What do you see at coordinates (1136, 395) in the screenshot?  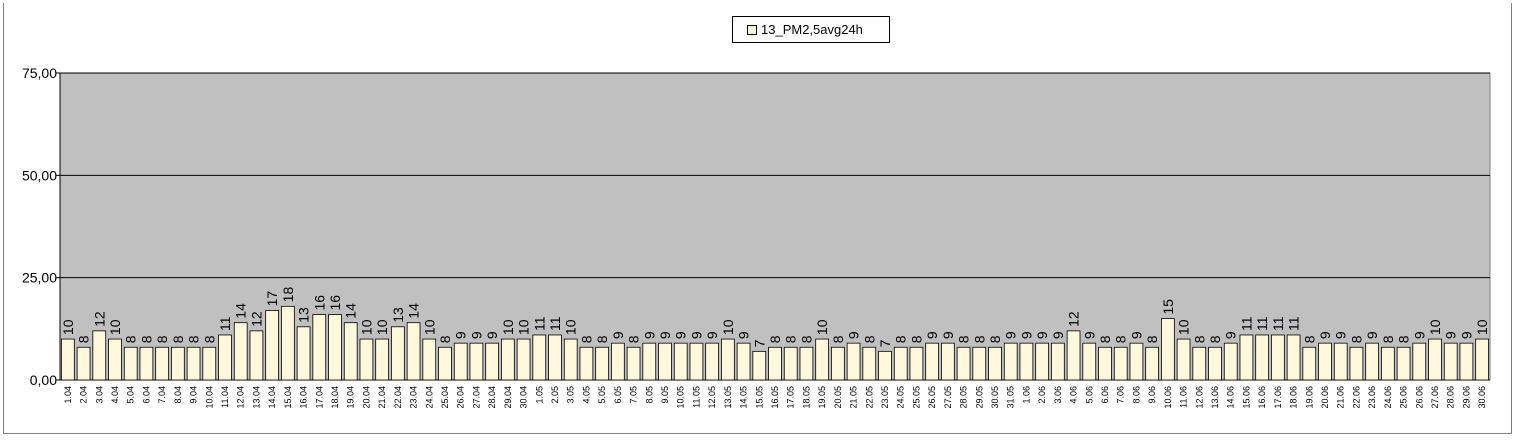 I see `x-tick-label: 8.06` at bounding box center [1136, 395].